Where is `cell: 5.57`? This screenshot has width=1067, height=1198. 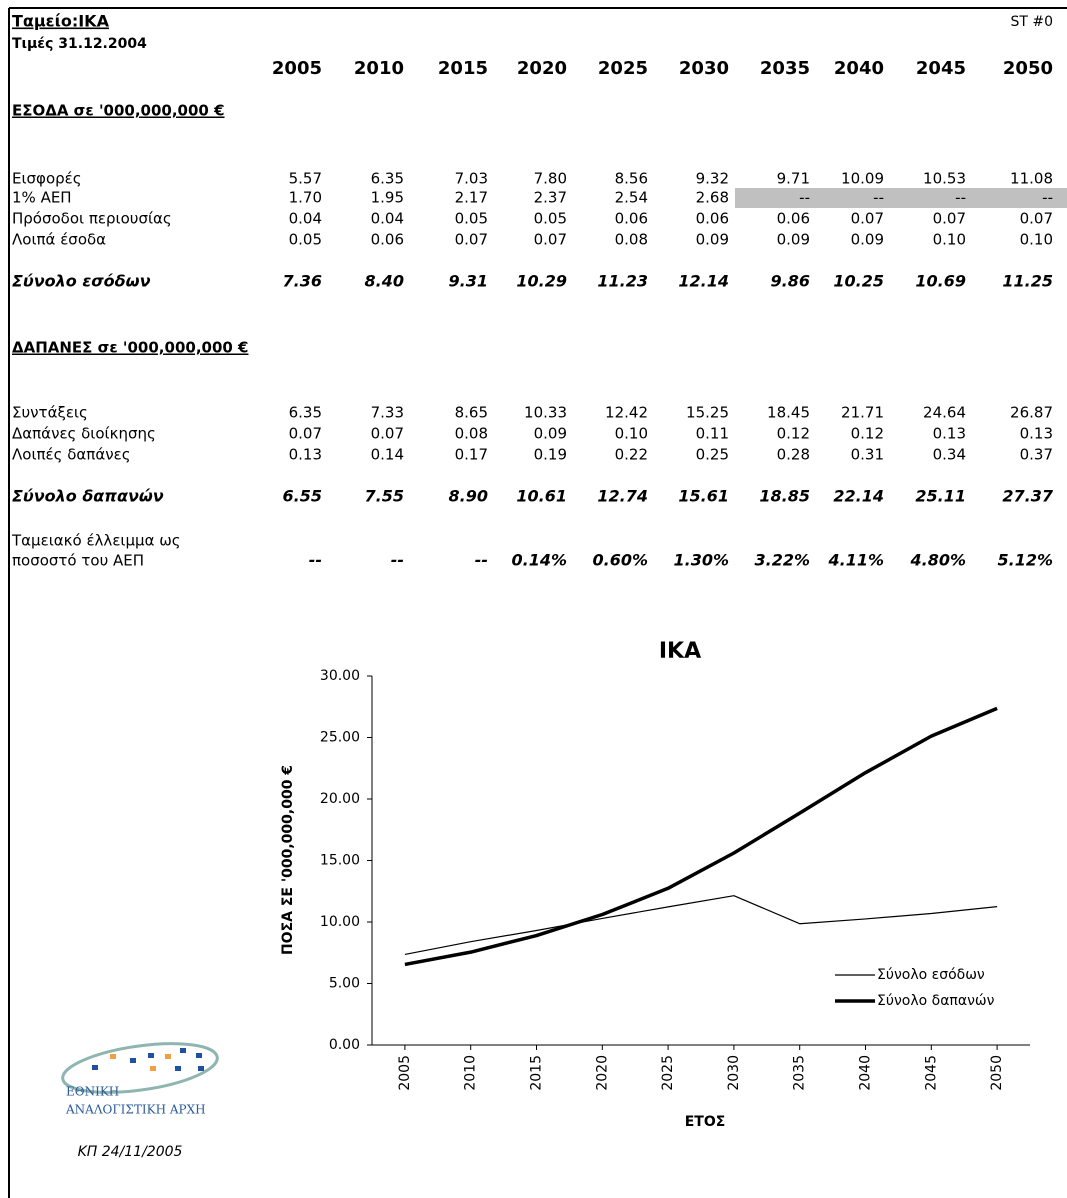 cell: 5.57 is located at coordinates (305, 179).